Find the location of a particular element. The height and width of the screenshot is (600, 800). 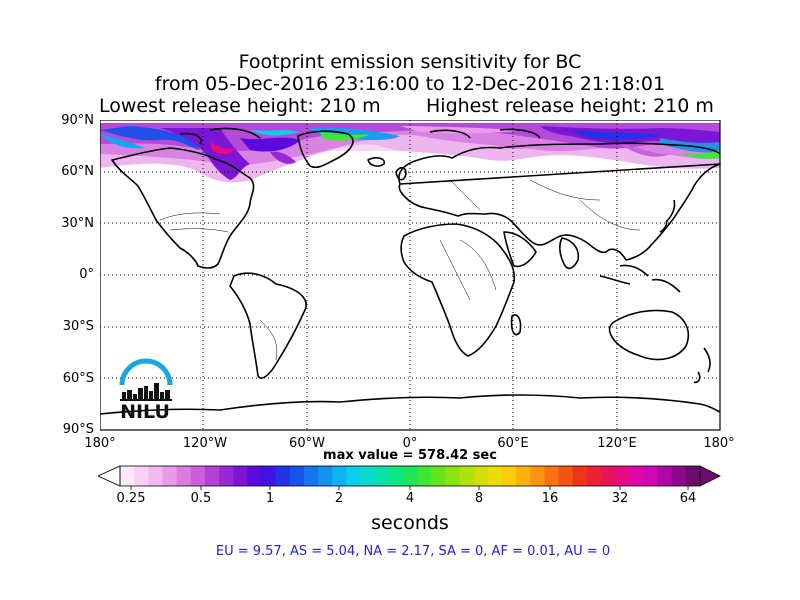

lat-label-90n: 90°N is located at coordinates (77, 120).